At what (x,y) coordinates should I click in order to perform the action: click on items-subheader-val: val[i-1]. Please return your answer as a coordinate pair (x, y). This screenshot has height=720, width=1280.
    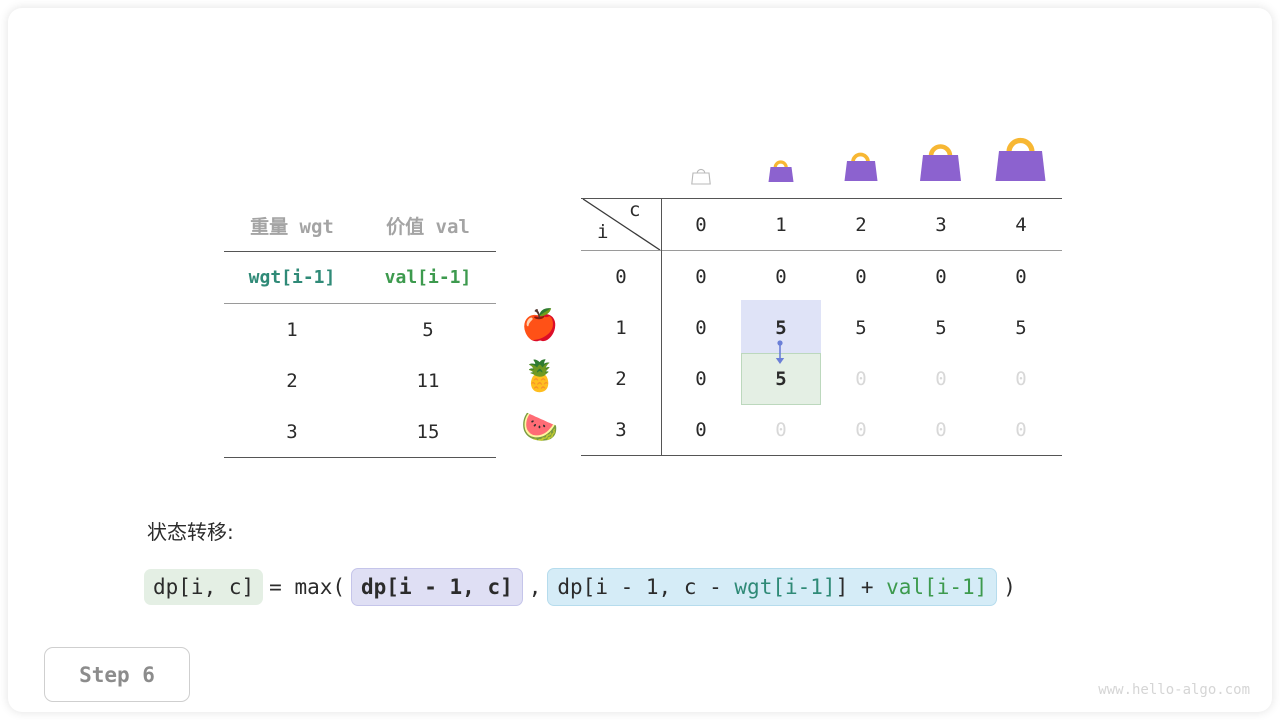
    Looking at the image, I should click on (428, 277).